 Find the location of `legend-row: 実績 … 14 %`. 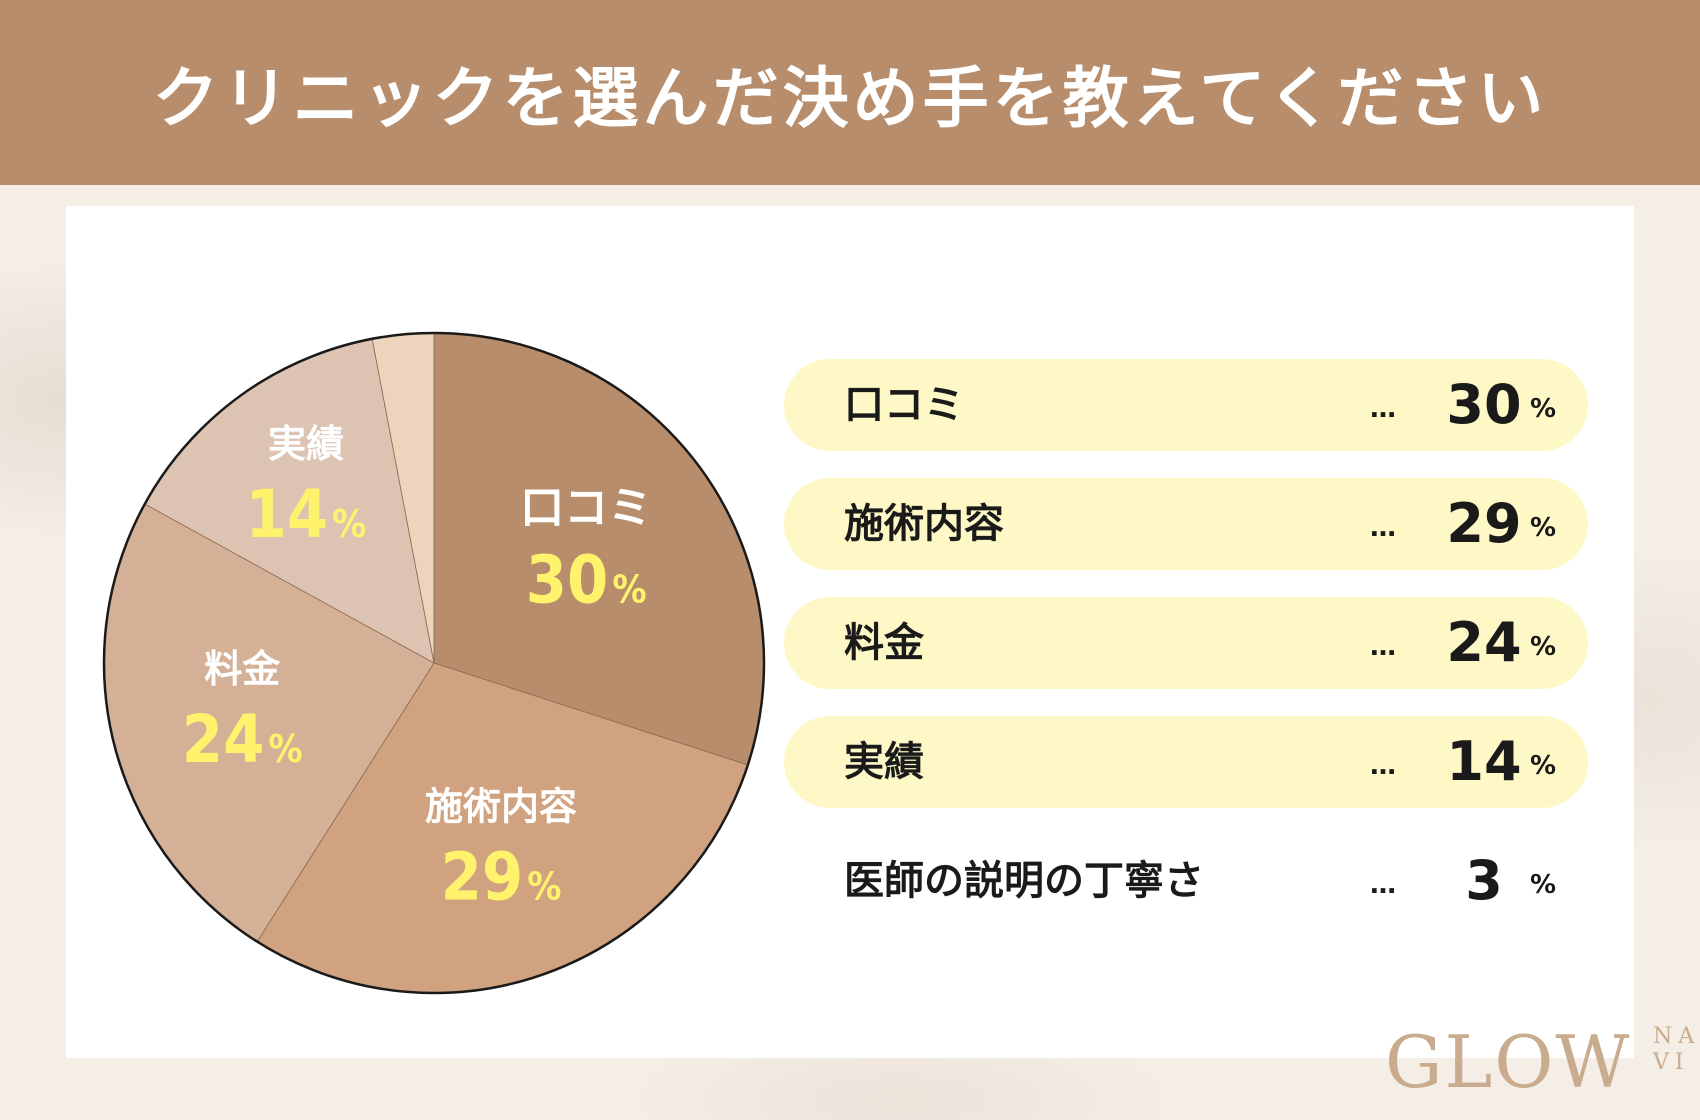

legend-row: 実績 … 14 % is located at coordinates (1186, 762).